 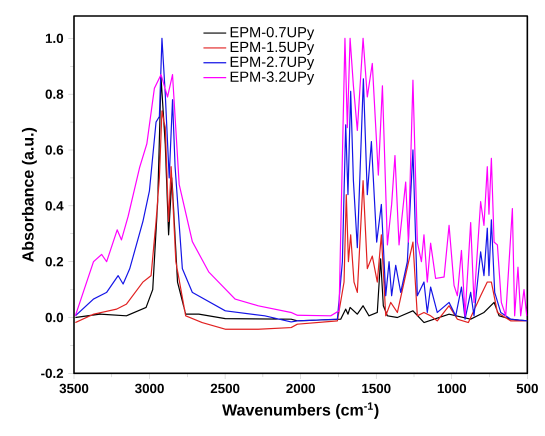 What do you see at coordinates (272, 78) in the screenshot?
I see `legend-label: EPM-3.2UPy` at bounding box center [272, 78].